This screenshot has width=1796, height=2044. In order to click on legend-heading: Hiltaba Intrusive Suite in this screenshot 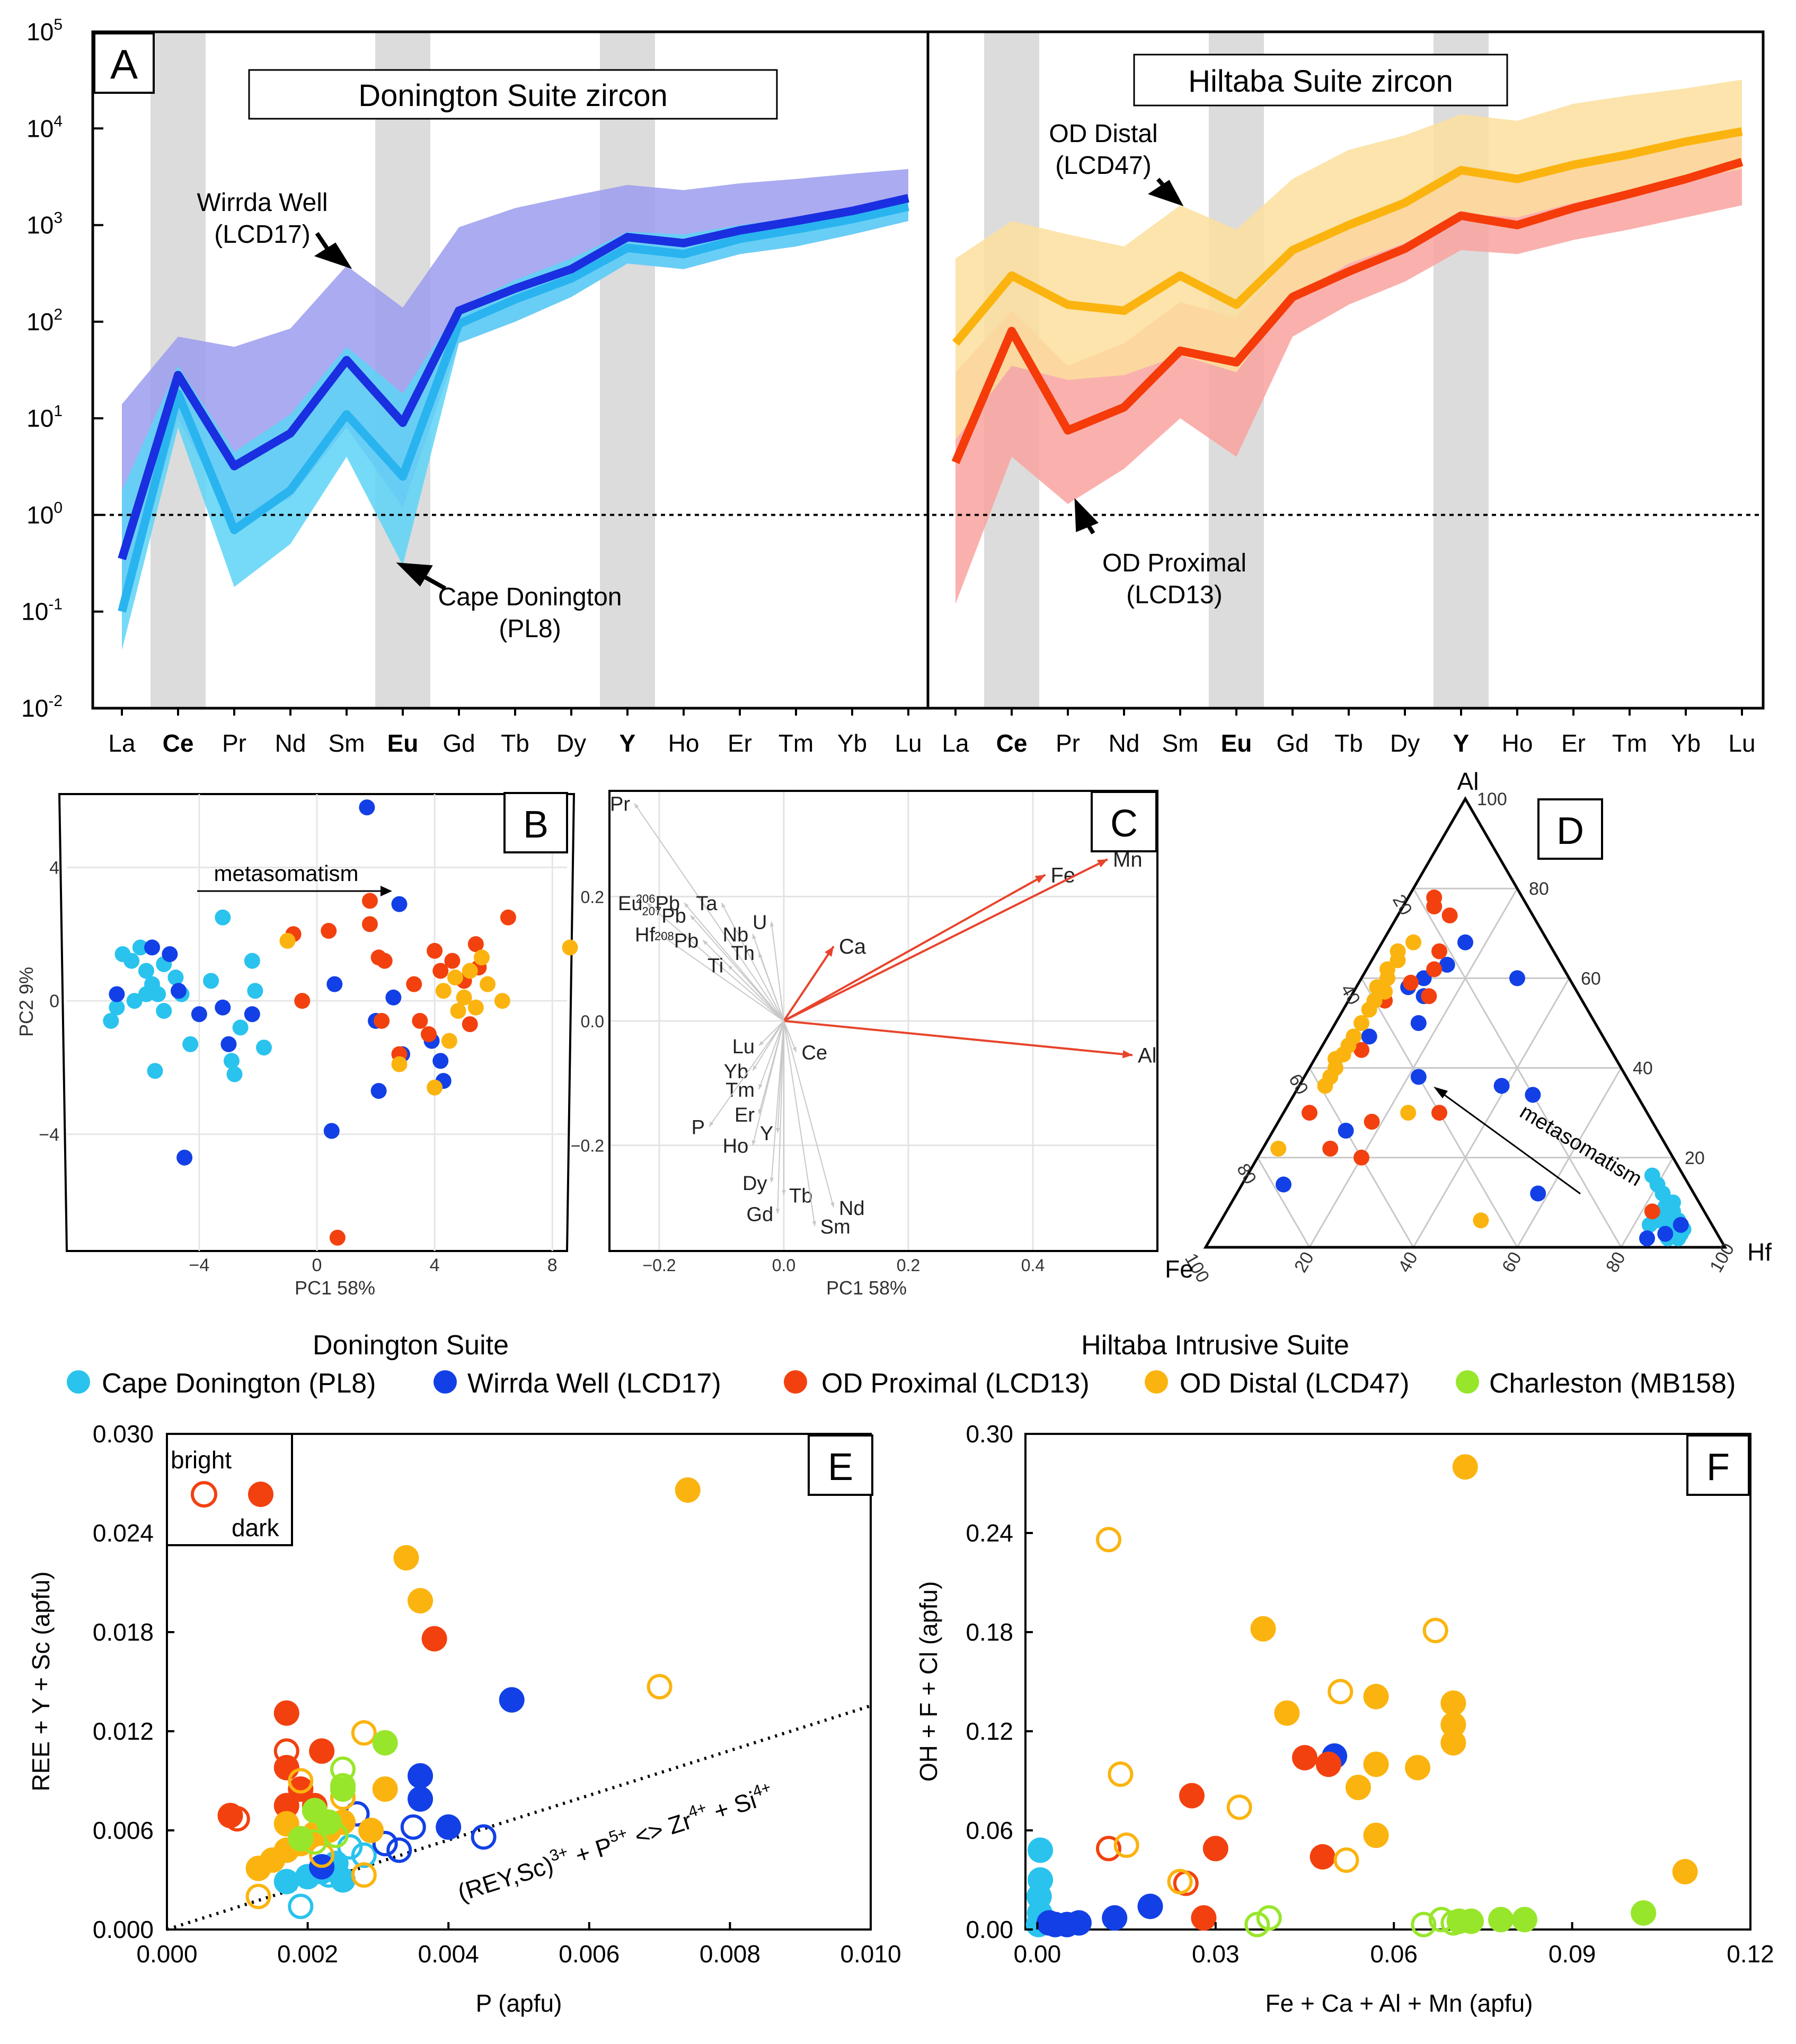, I will do `click(1215, 1345)`.